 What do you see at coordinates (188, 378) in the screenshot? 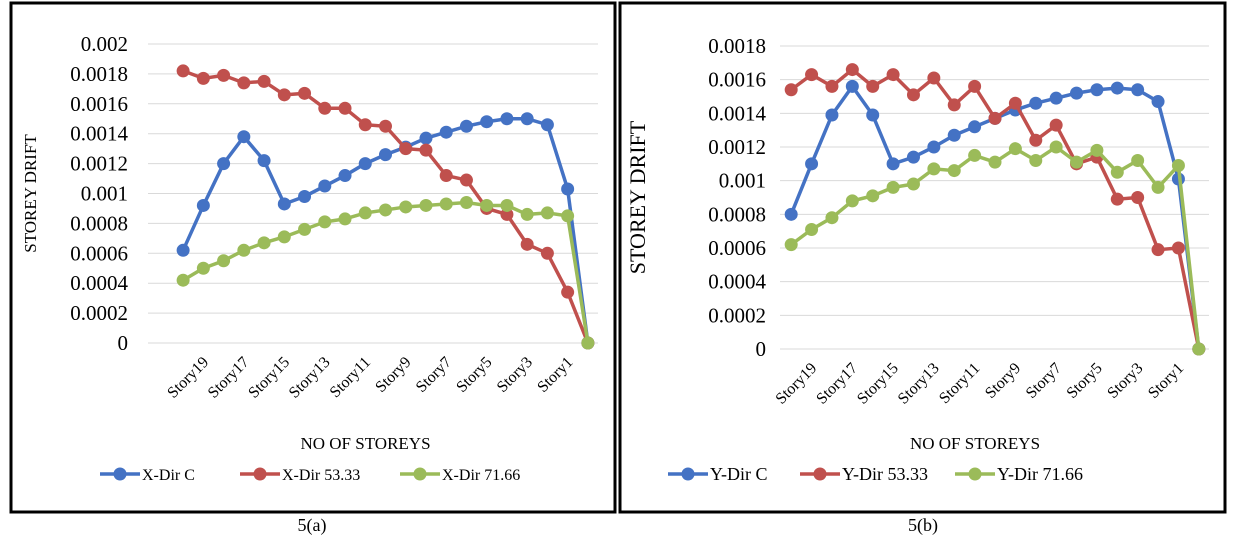
I see `x-tick-label: Story19` at bounding box center [188, 378].